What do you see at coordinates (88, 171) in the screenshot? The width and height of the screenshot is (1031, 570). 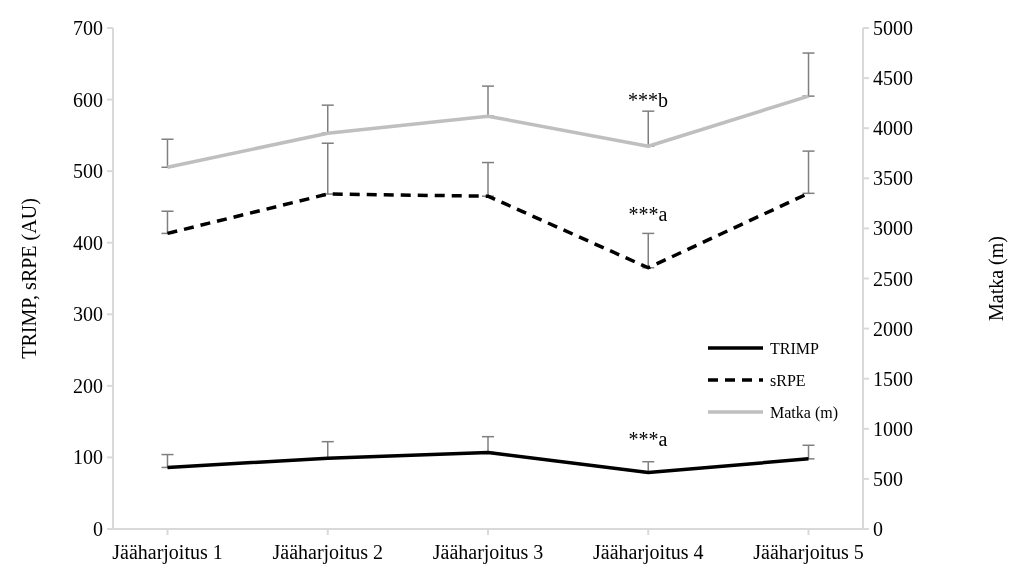 I see `y-tick-label: 500` at bounding box center [88, 171].